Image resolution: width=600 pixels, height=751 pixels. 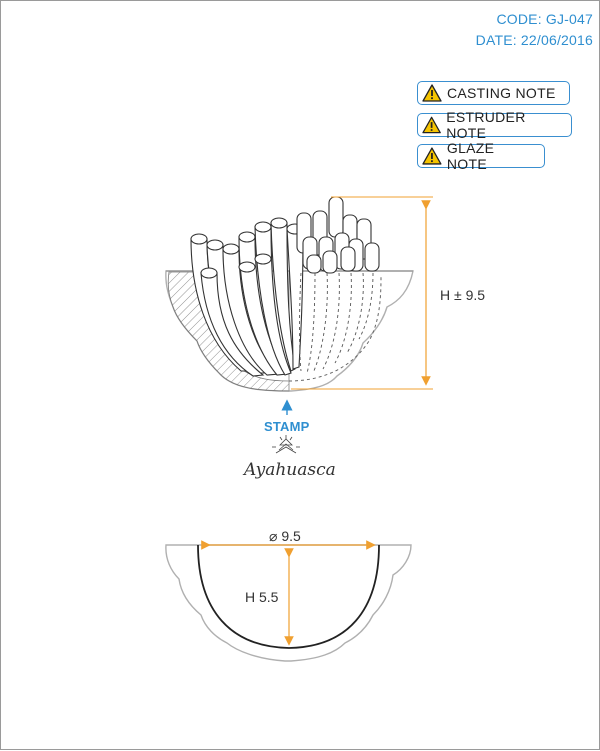 What do you see at coordinates (338, 235) in the screenshot?
I see `tube-cluster-right` at bounding box center [338, 235].